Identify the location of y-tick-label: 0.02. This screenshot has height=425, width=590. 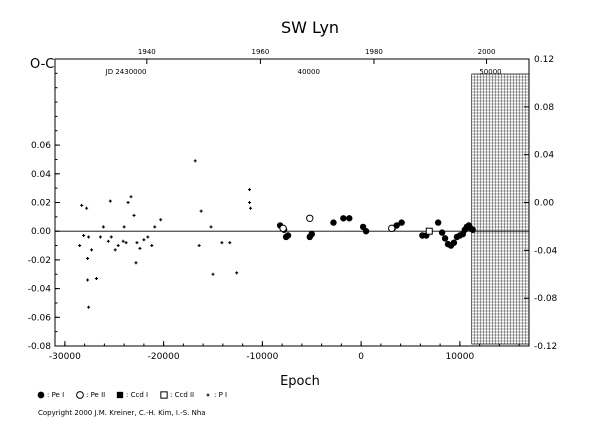
(41, 204).